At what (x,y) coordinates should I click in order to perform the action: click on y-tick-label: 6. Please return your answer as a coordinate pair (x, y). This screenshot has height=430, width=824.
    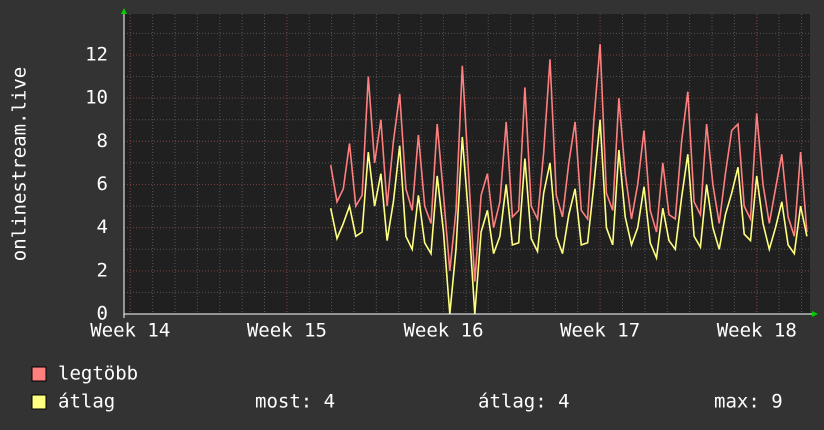
    Looking at the image, I should click on (102, 184).